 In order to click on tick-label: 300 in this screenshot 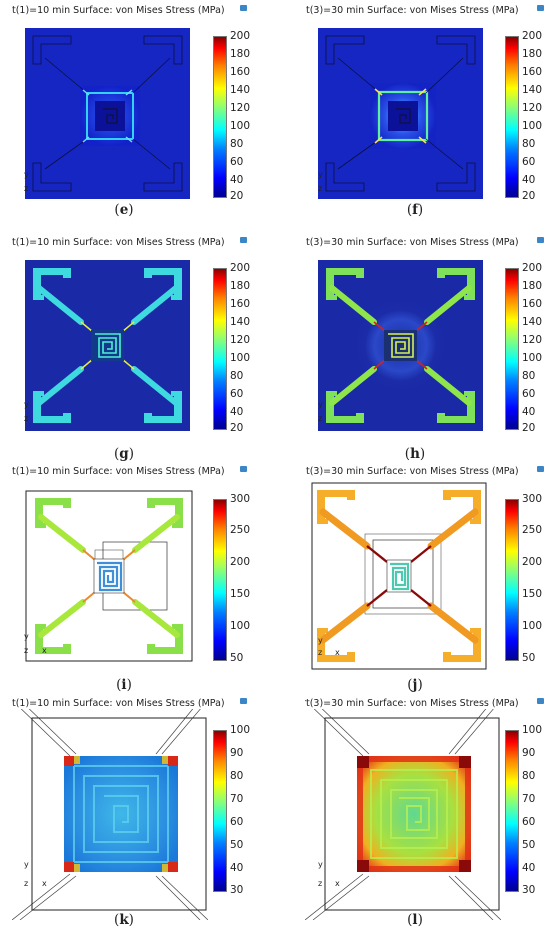, I will do `click(532, 499)`.